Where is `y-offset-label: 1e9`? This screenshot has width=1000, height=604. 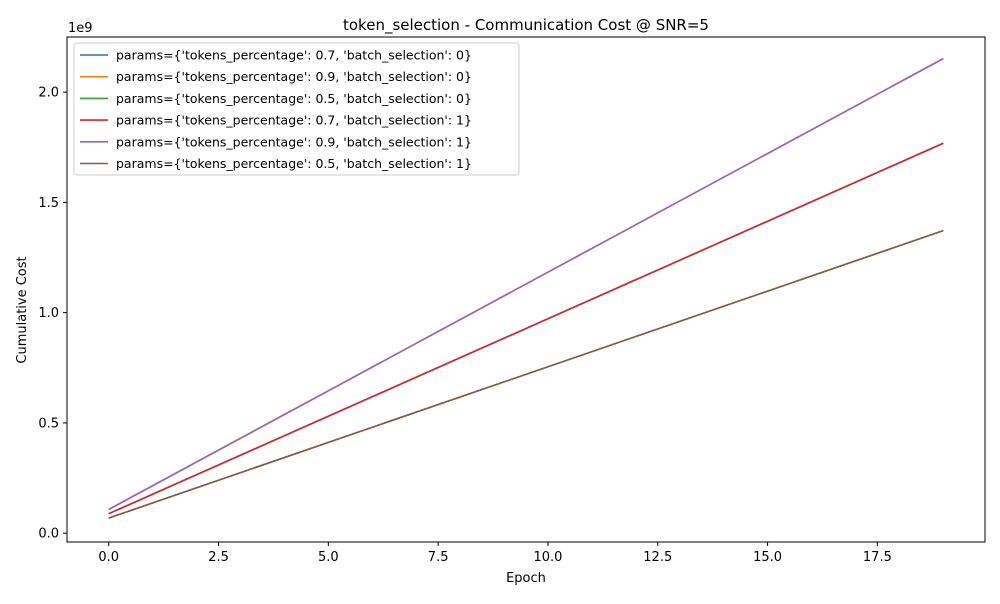
y-offset-label: 1e9 is located at coordinates (80, 28).